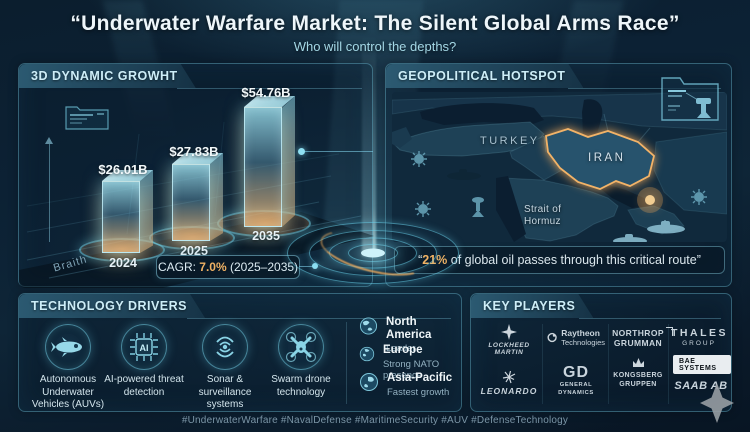 Image resolution: width=750 pixels, height=432 pixels. What do you see at coordinates (68, 392) in the screenshot?
I see `tech-item-label: Autonomous Underwater Vehicles (AUVs)` at bounding box center [68, 392].